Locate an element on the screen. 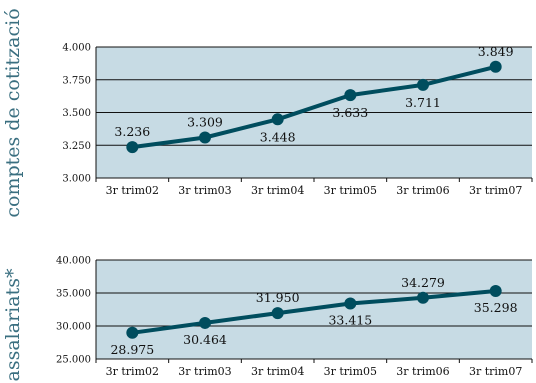 This screenshot has width=536, height=383. data-label: 3.849 is located at coordinates (496, 51).